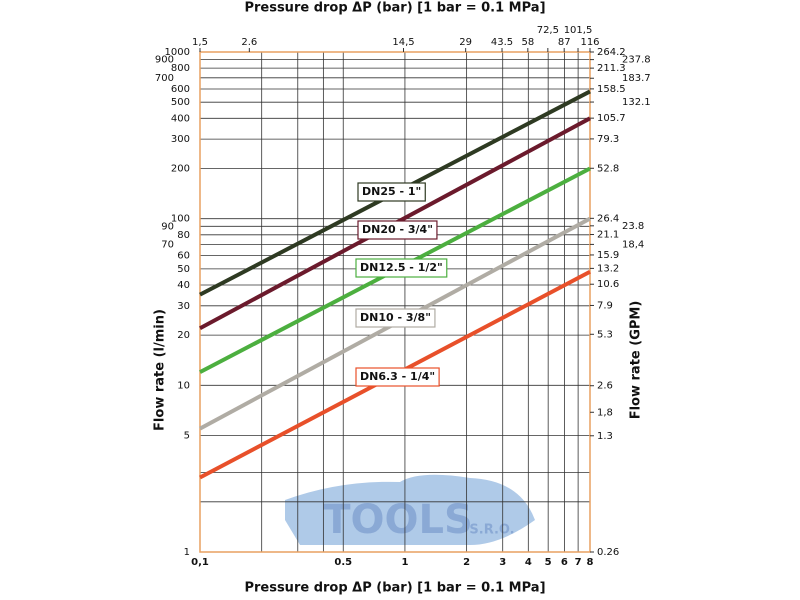 The width and height of the screenshot is (800, 600). I want to click on y-tick-label: 300, so click(180, 139).